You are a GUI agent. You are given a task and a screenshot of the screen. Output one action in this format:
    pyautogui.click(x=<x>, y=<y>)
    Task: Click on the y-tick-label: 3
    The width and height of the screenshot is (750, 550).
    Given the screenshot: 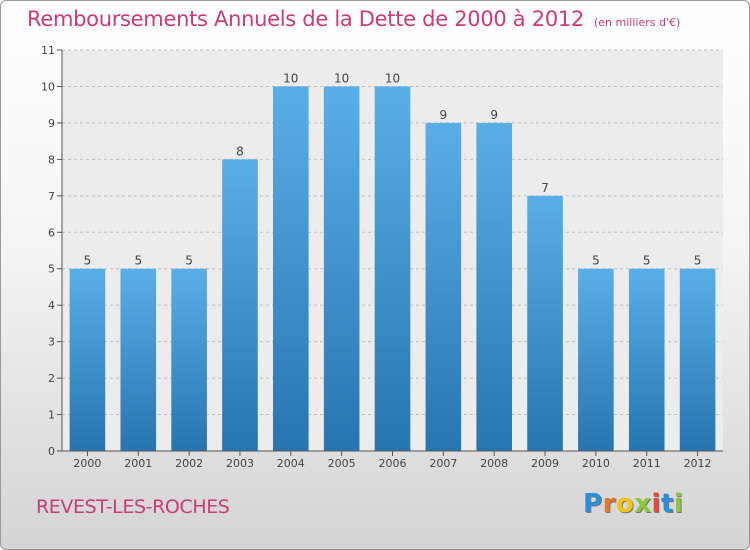 What is the action you would take?
    pyautogui.click(x=51, y=342)
    